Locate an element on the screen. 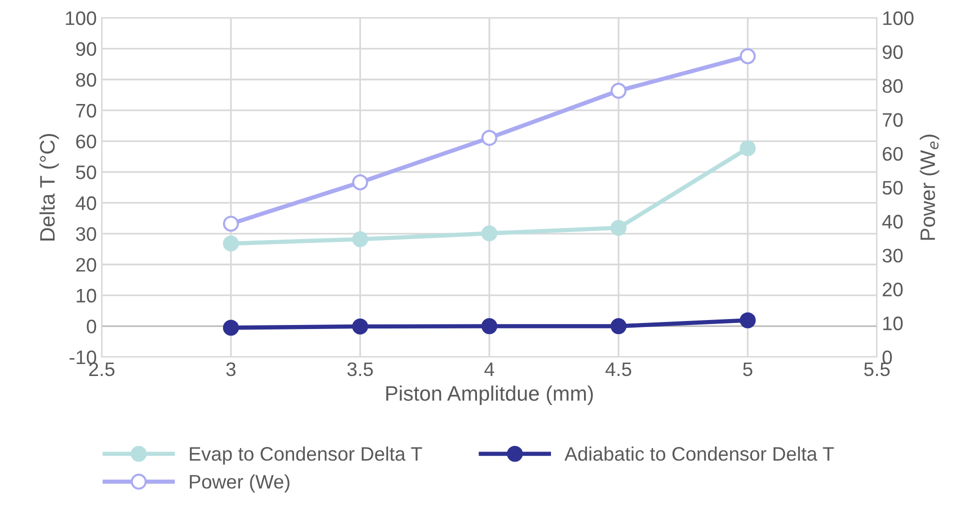 This screenshot has width=969, height=510. y-tick-label: 10 is located at coordinates (86, 295).